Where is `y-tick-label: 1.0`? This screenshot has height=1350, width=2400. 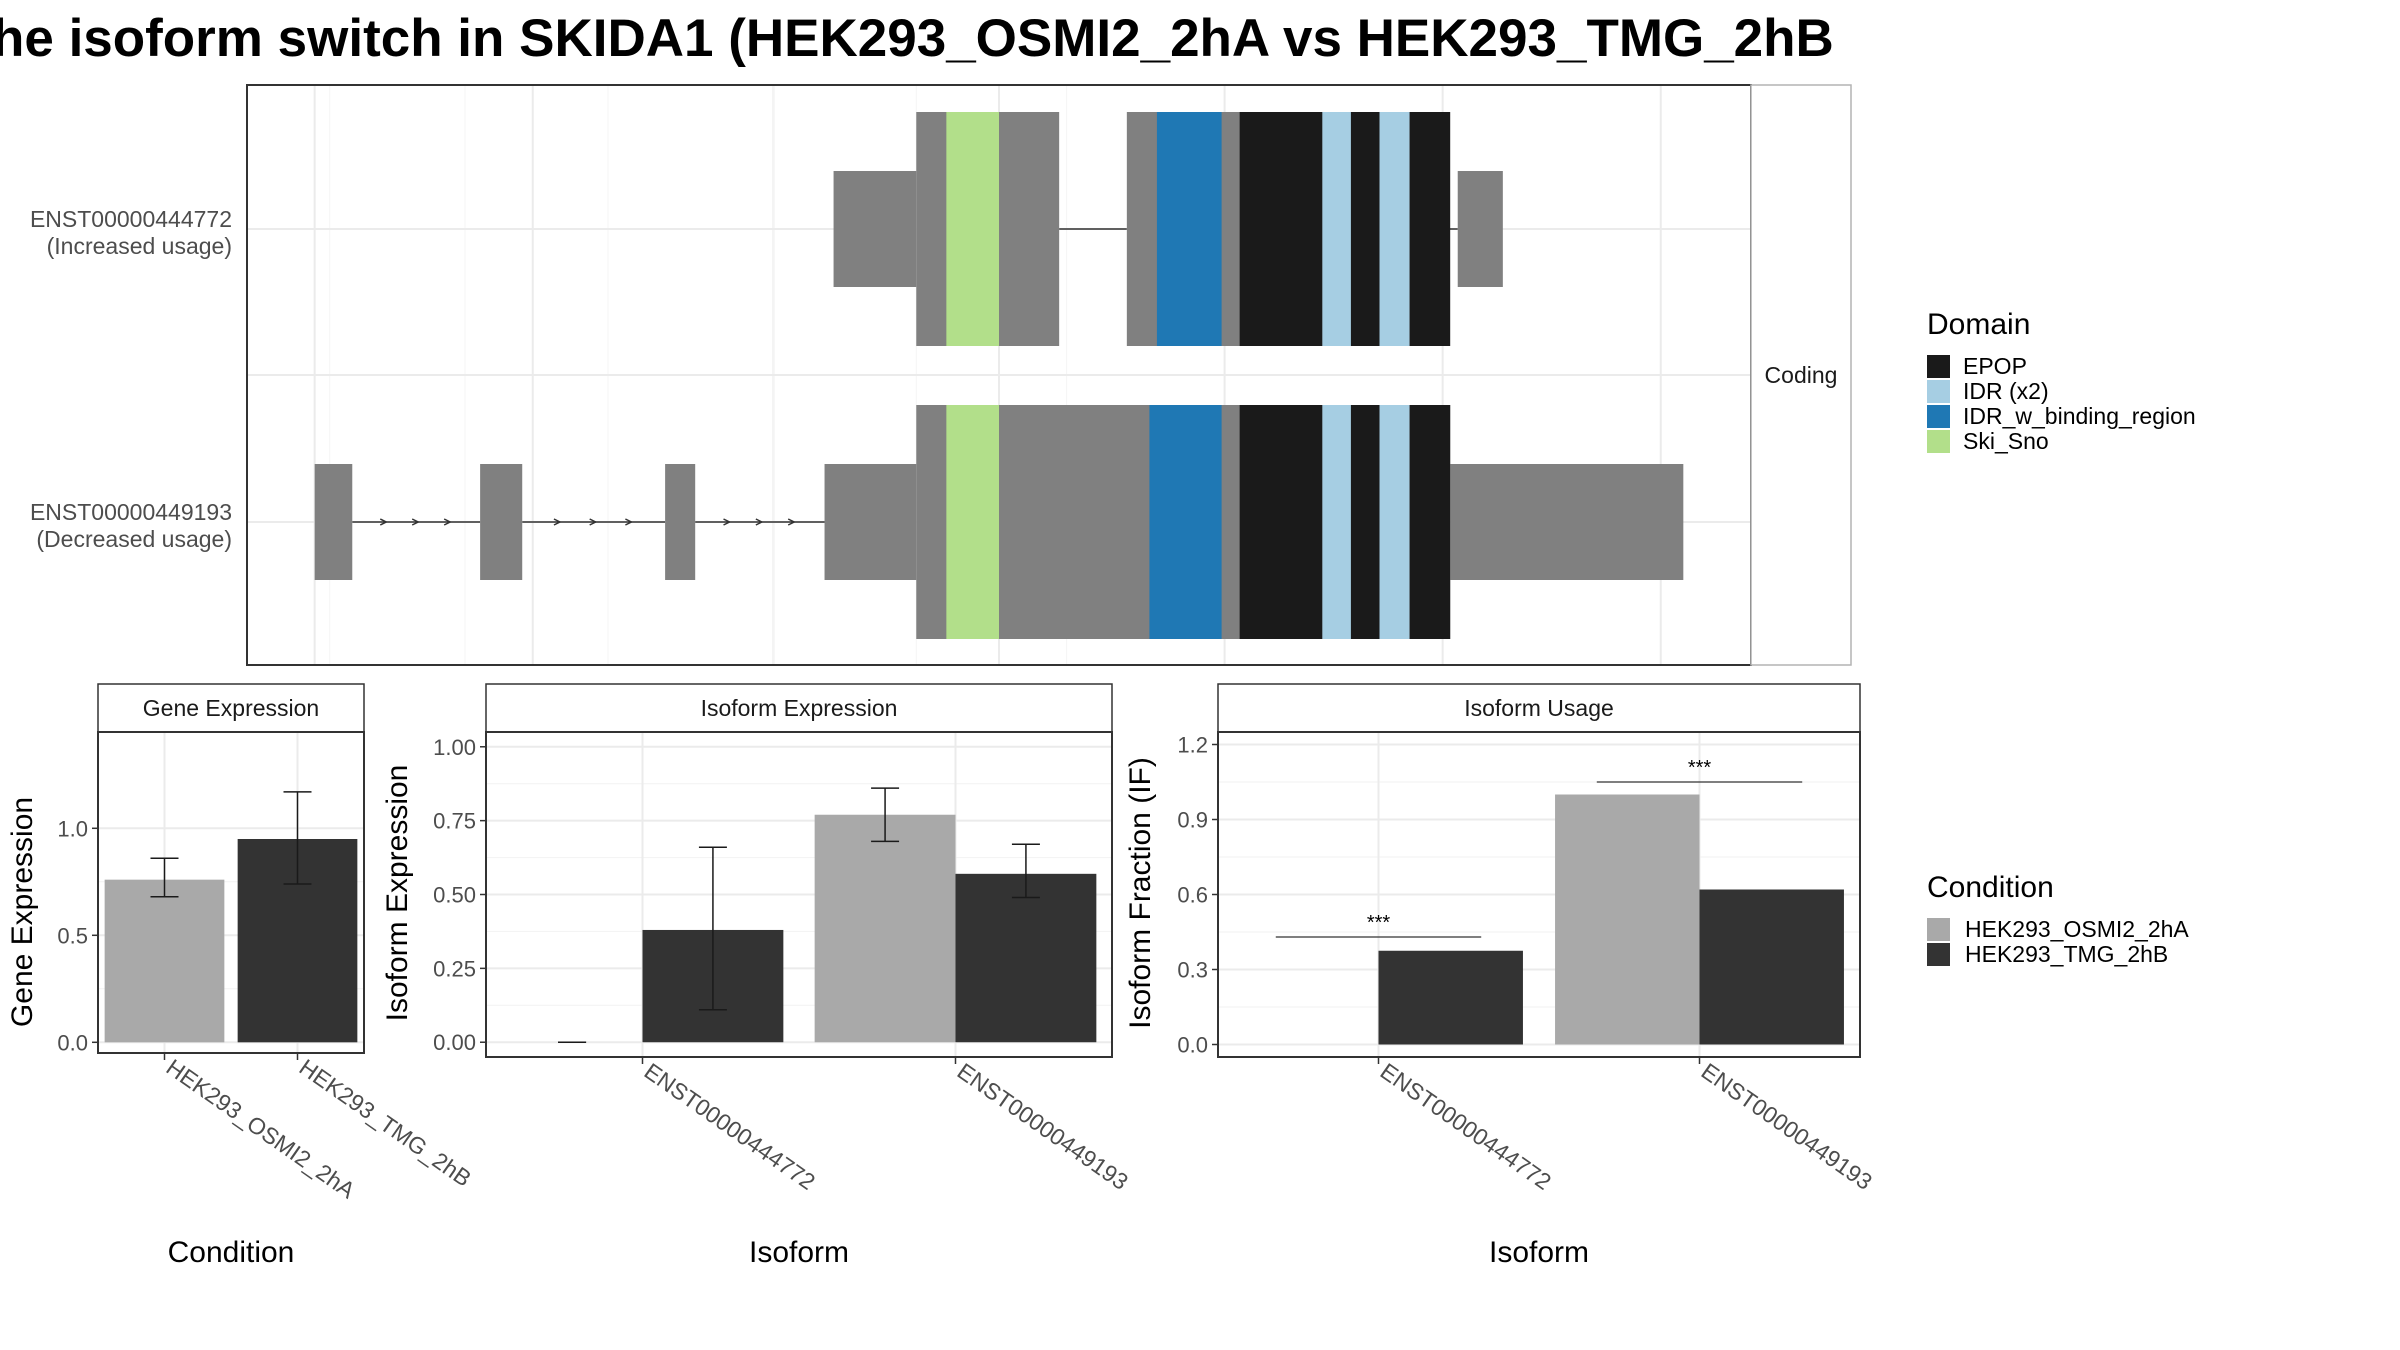 y-tick-label: 1.0 is located at coordinates (72, 828).